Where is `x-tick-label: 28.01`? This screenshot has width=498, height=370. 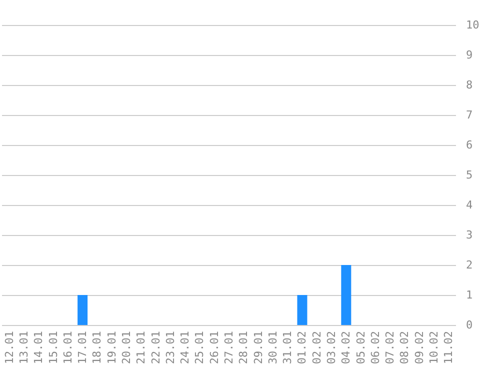 x-tick-label: 28.01 is located at coordinates (243, 347).